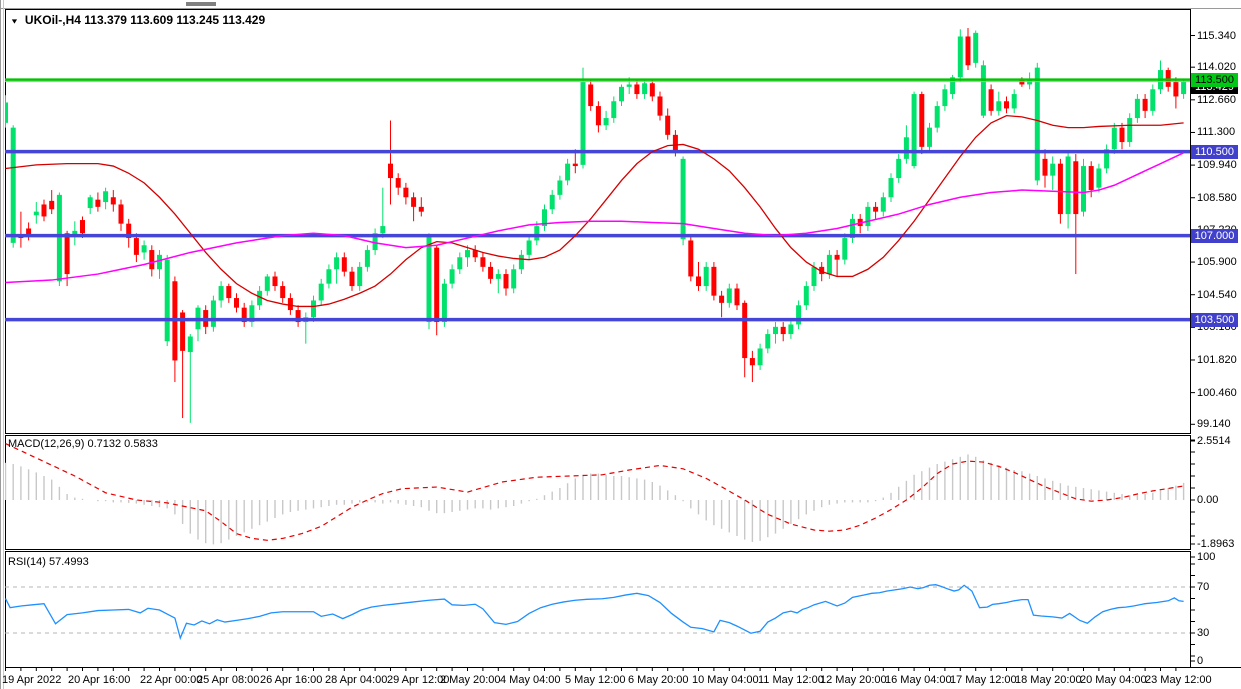 The image size is (1241, 689). I want to click on price-tick-label: 108.580, so click(1217, 197).